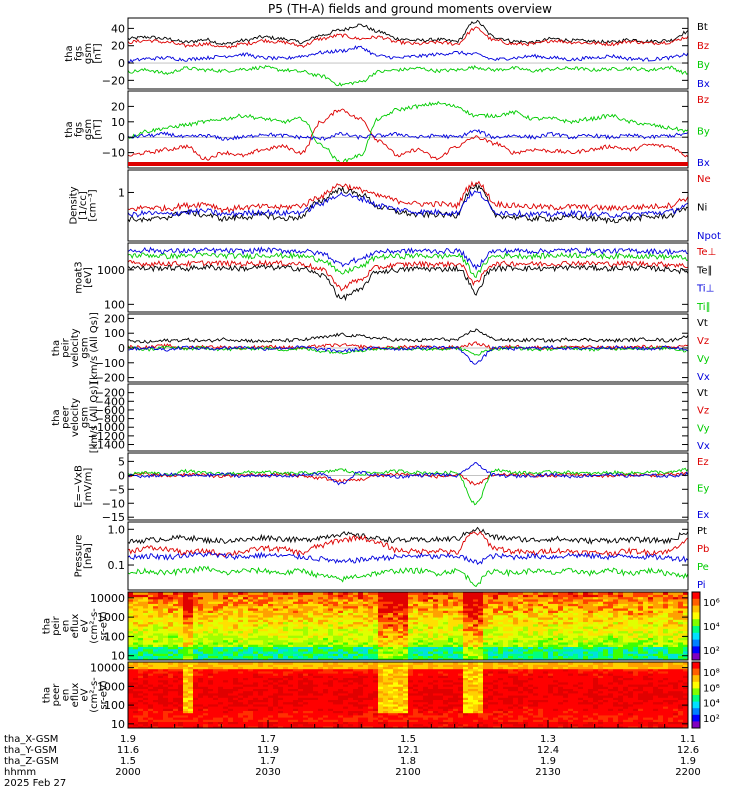 This screenshot has width=750, height=800. What do you see at coordinates (78, 129) in the screenshot?
I see `y-label-line: fgs` at bounding box center [78, 129].